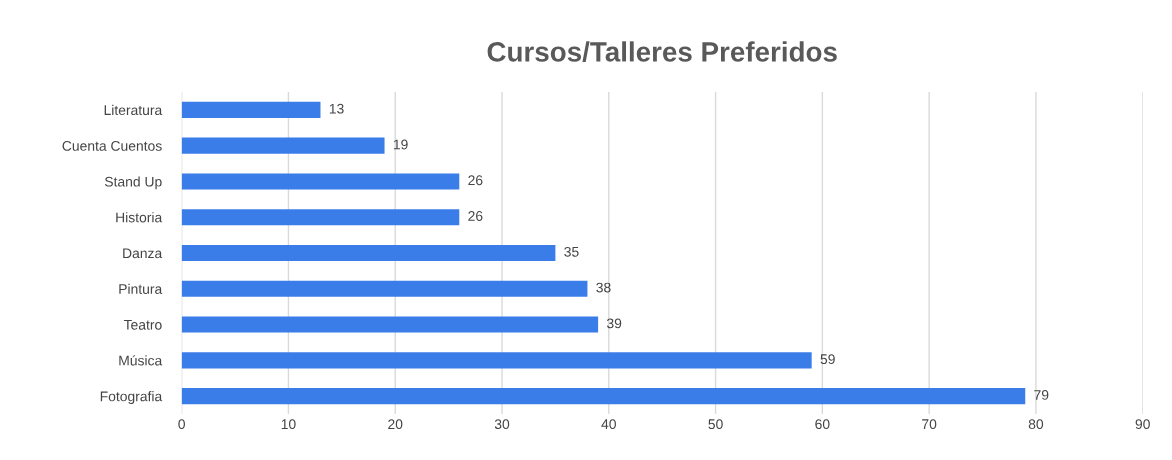  I want to click on data-label: 79, so click(1041, 395).